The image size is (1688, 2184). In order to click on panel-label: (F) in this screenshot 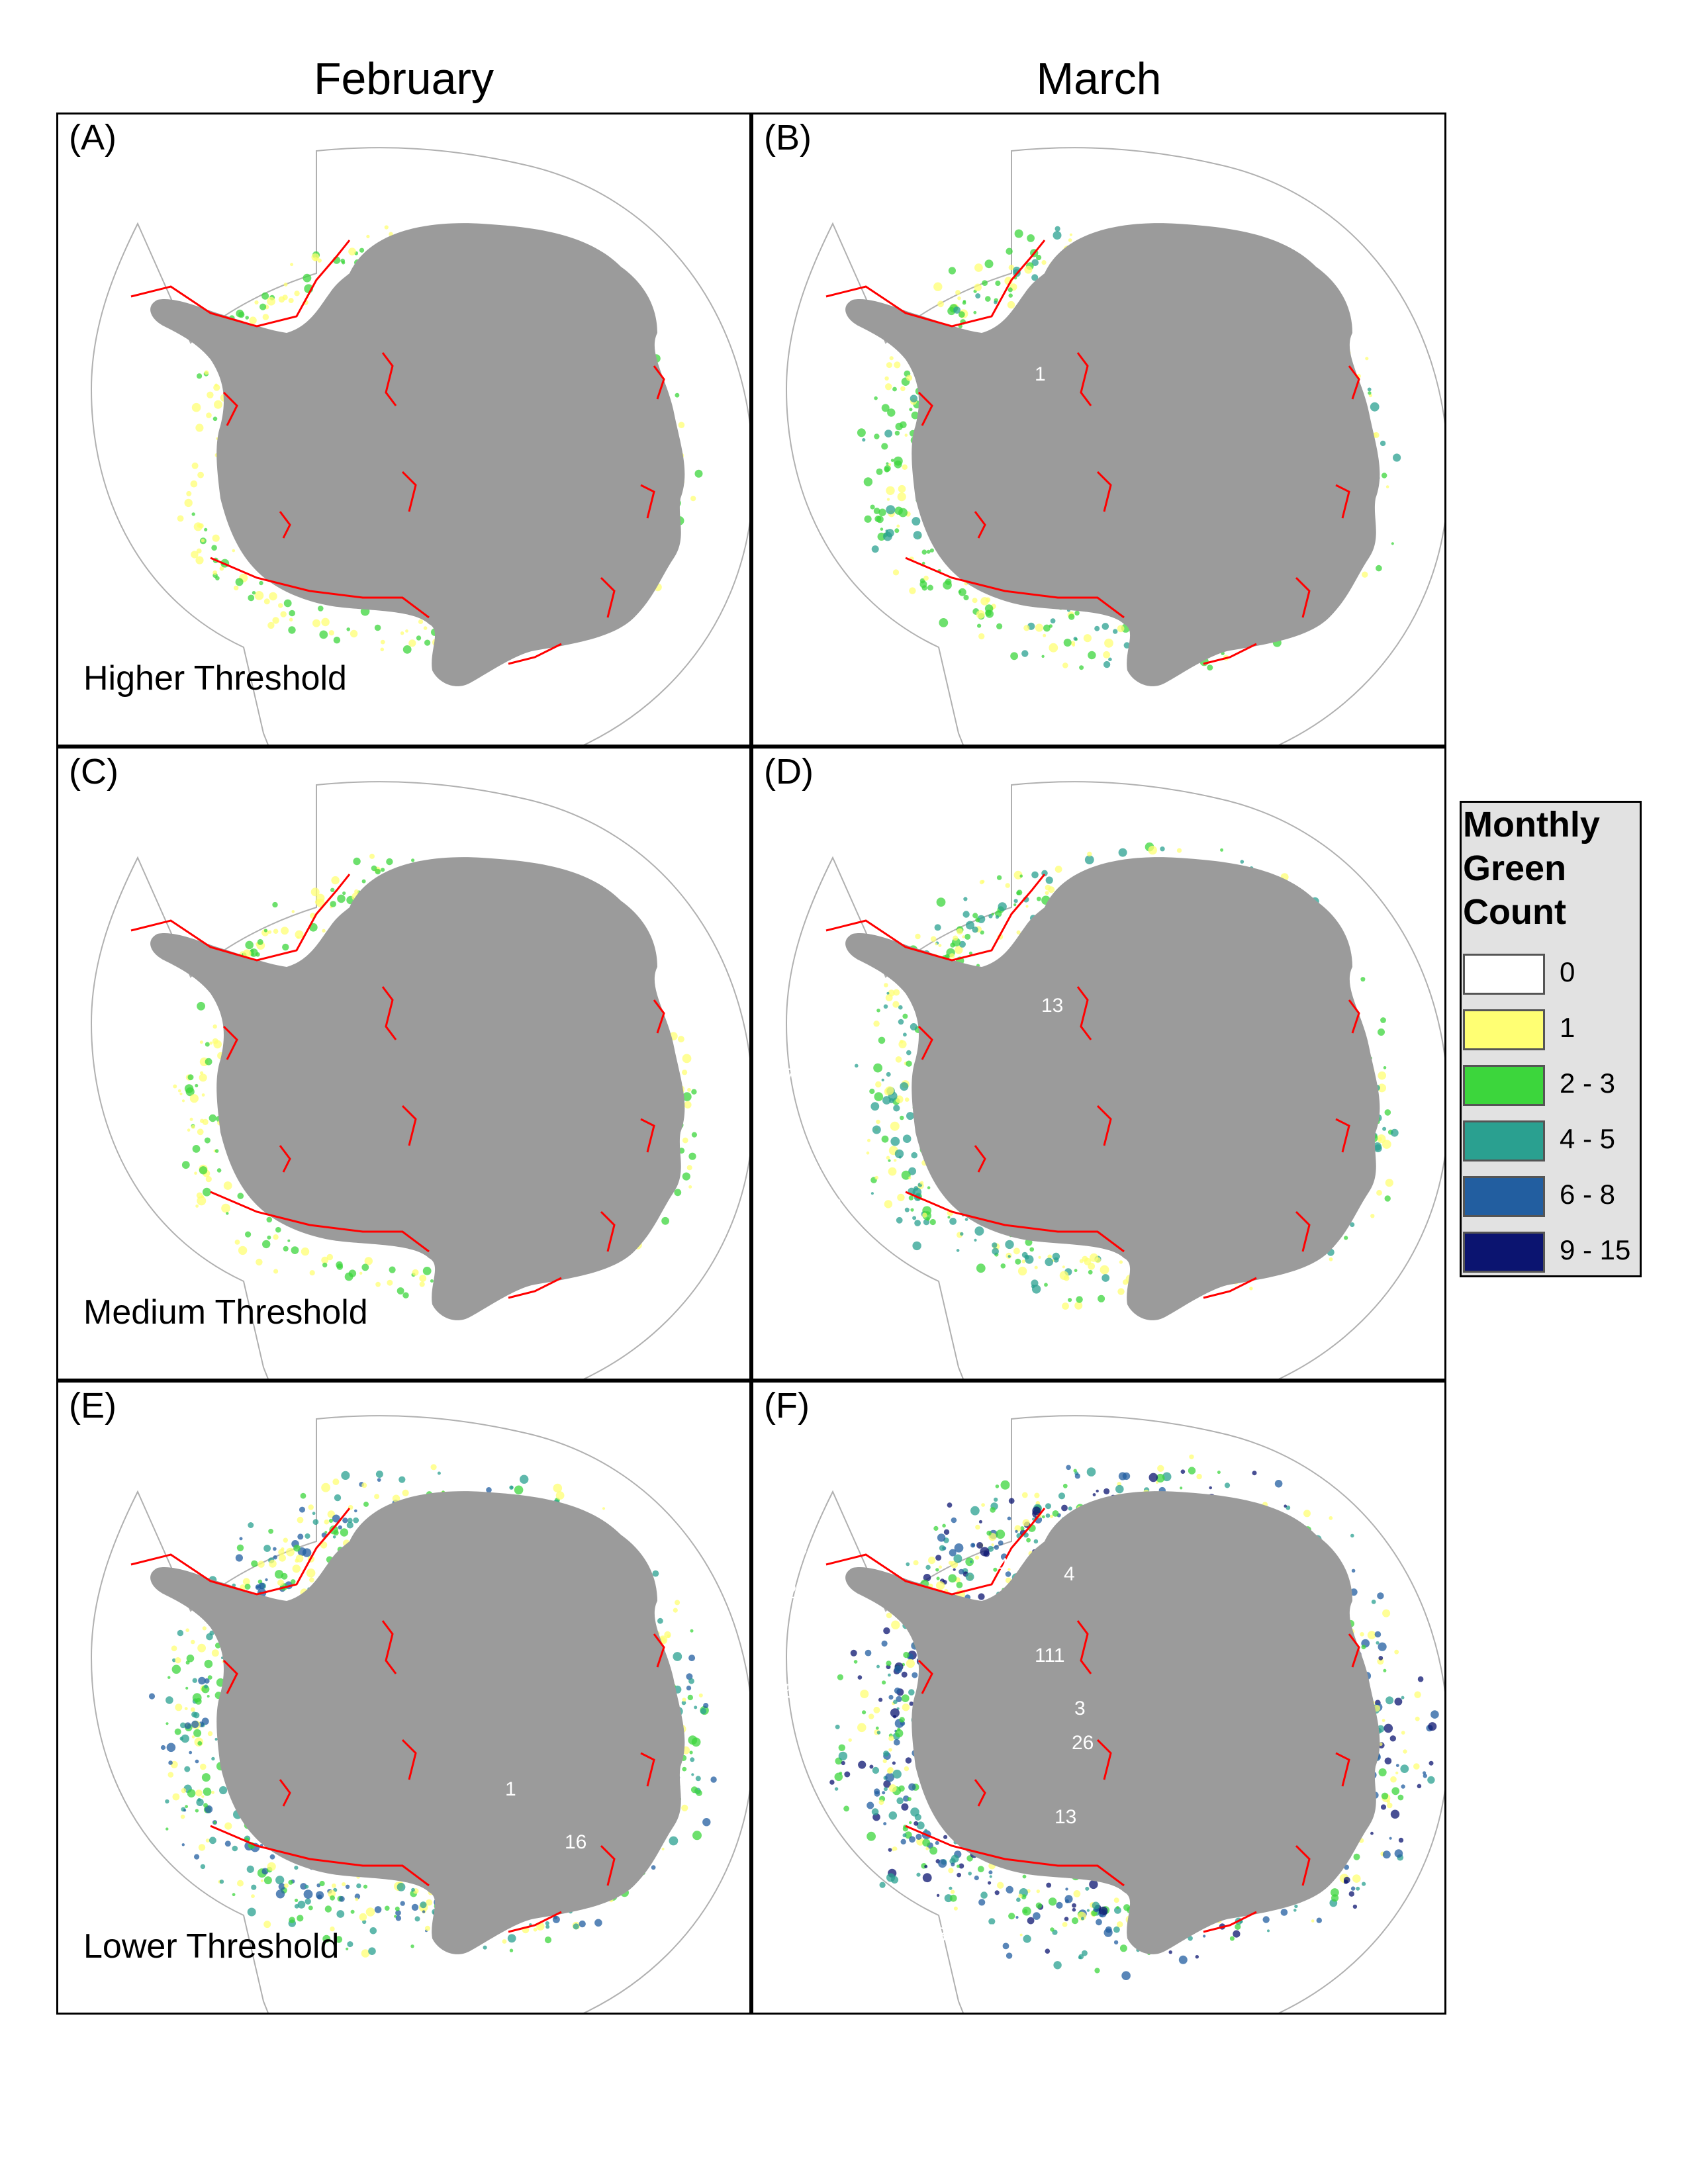, I will do `click(787, 1406)`.